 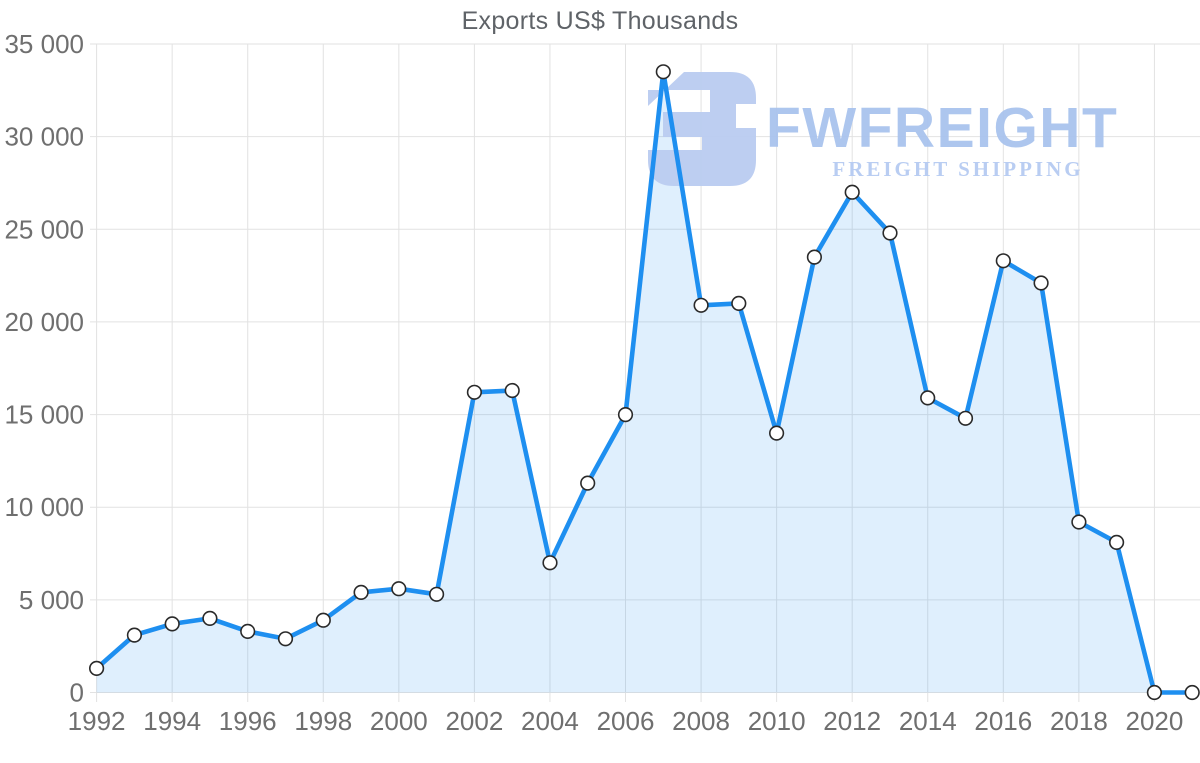 What do you see at coordinates (474, 721) in the screenshot?
I see `x-tick-label: 2002` at bounding box center [474, 721].